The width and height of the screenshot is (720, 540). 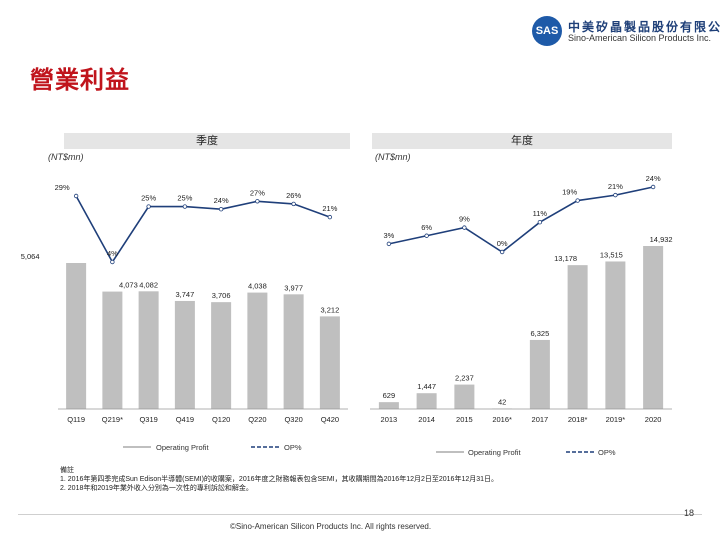 What do you see at coordinates (80, 80) in the screenshot?
I see `page-title: 營業利益` at bounding box center [80, 80].